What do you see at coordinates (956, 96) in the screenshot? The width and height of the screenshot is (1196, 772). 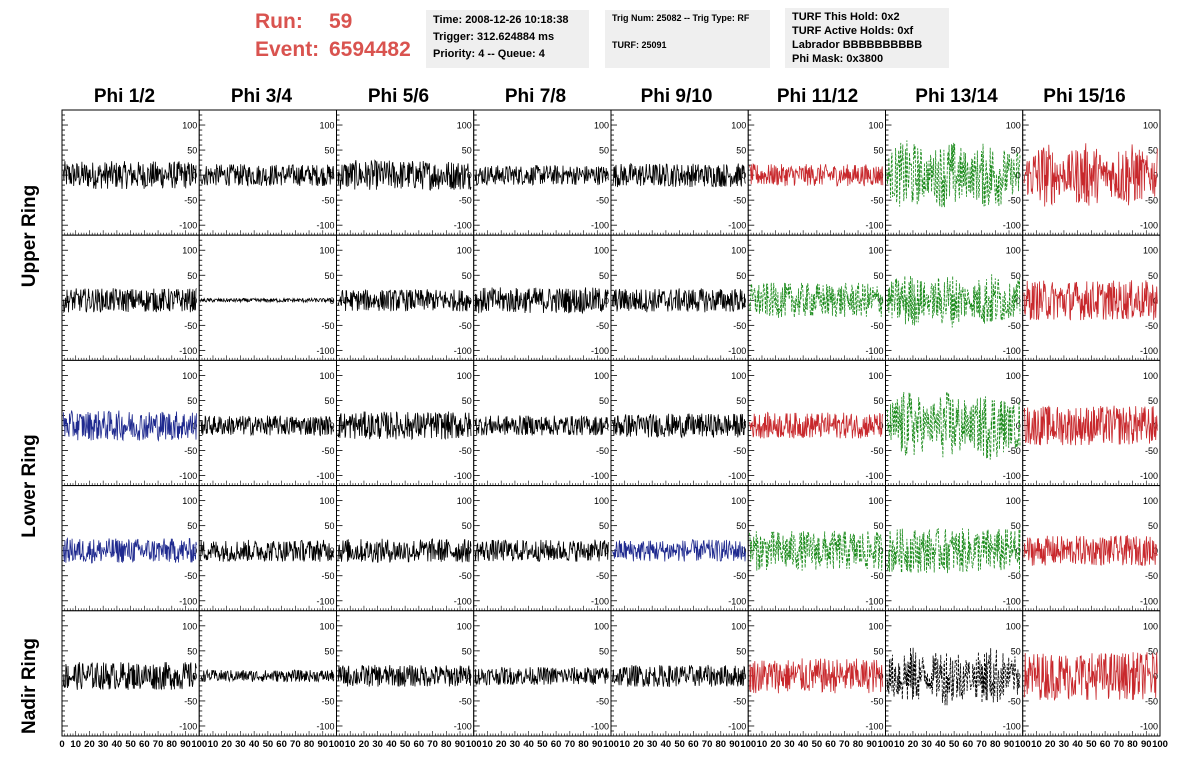 I see `col-label-phi-13-14: Phi 13/14` at bounding box center [956, 96].